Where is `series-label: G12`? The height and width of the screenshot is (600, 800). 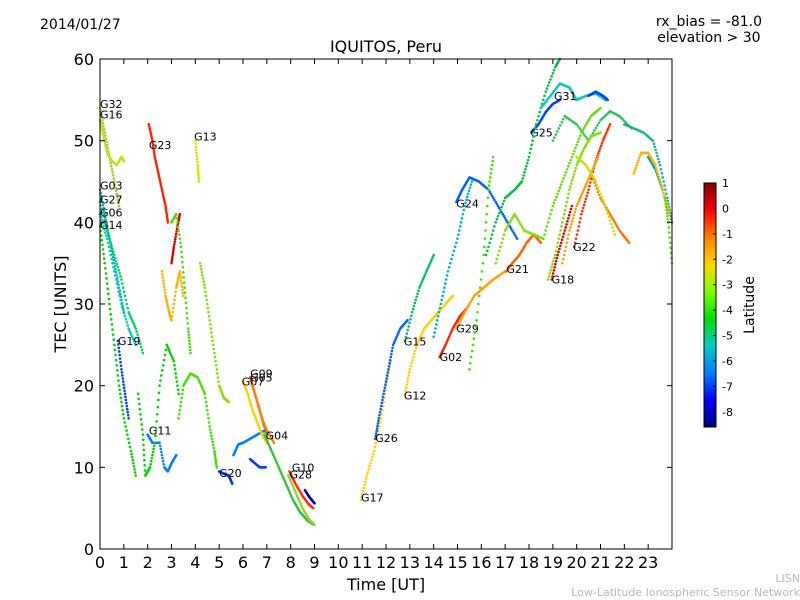
series-label: G12 is located at coordinates (415, 395).